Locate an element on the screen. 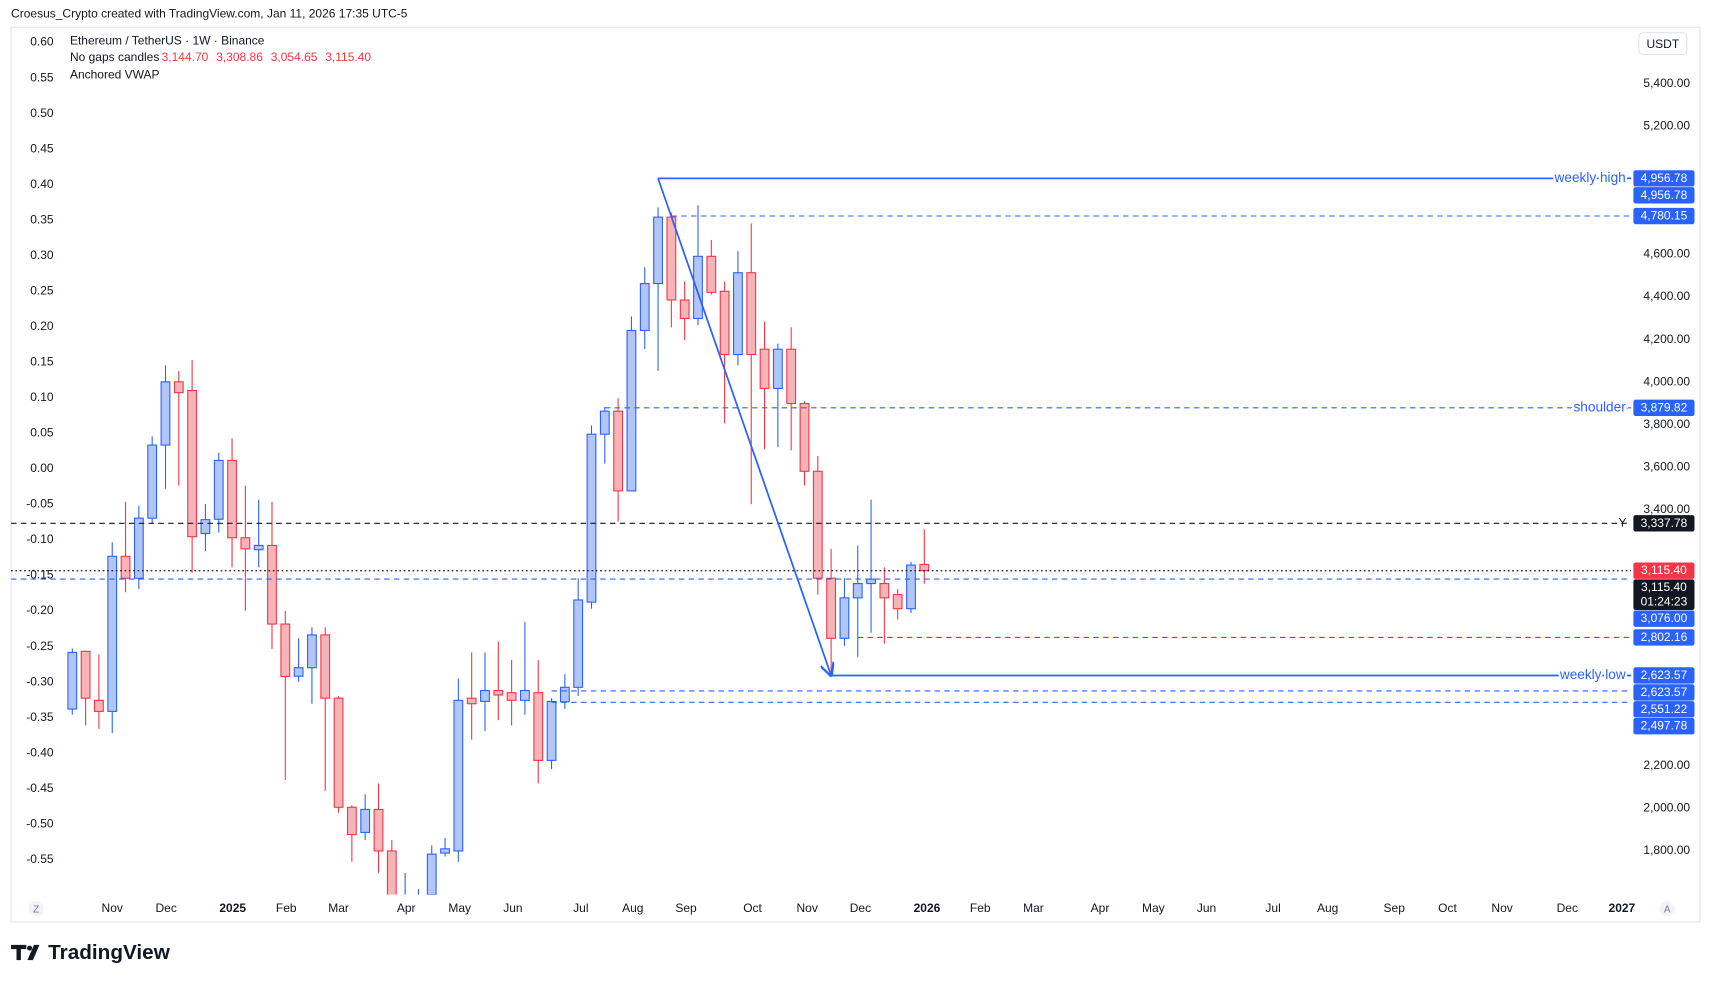  currency: USDT is located at coordinates (1663, 44).